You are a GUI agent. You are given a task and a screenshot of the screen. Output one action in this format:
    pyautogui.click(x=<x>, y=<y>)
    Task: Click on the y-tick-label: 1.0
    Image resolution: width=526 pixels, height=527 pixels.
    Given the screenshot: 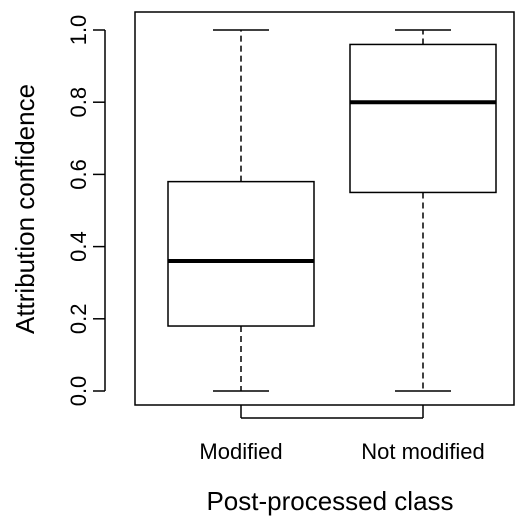 What is the action you would take?
    pyautogui.click(x=78, y=30)
    